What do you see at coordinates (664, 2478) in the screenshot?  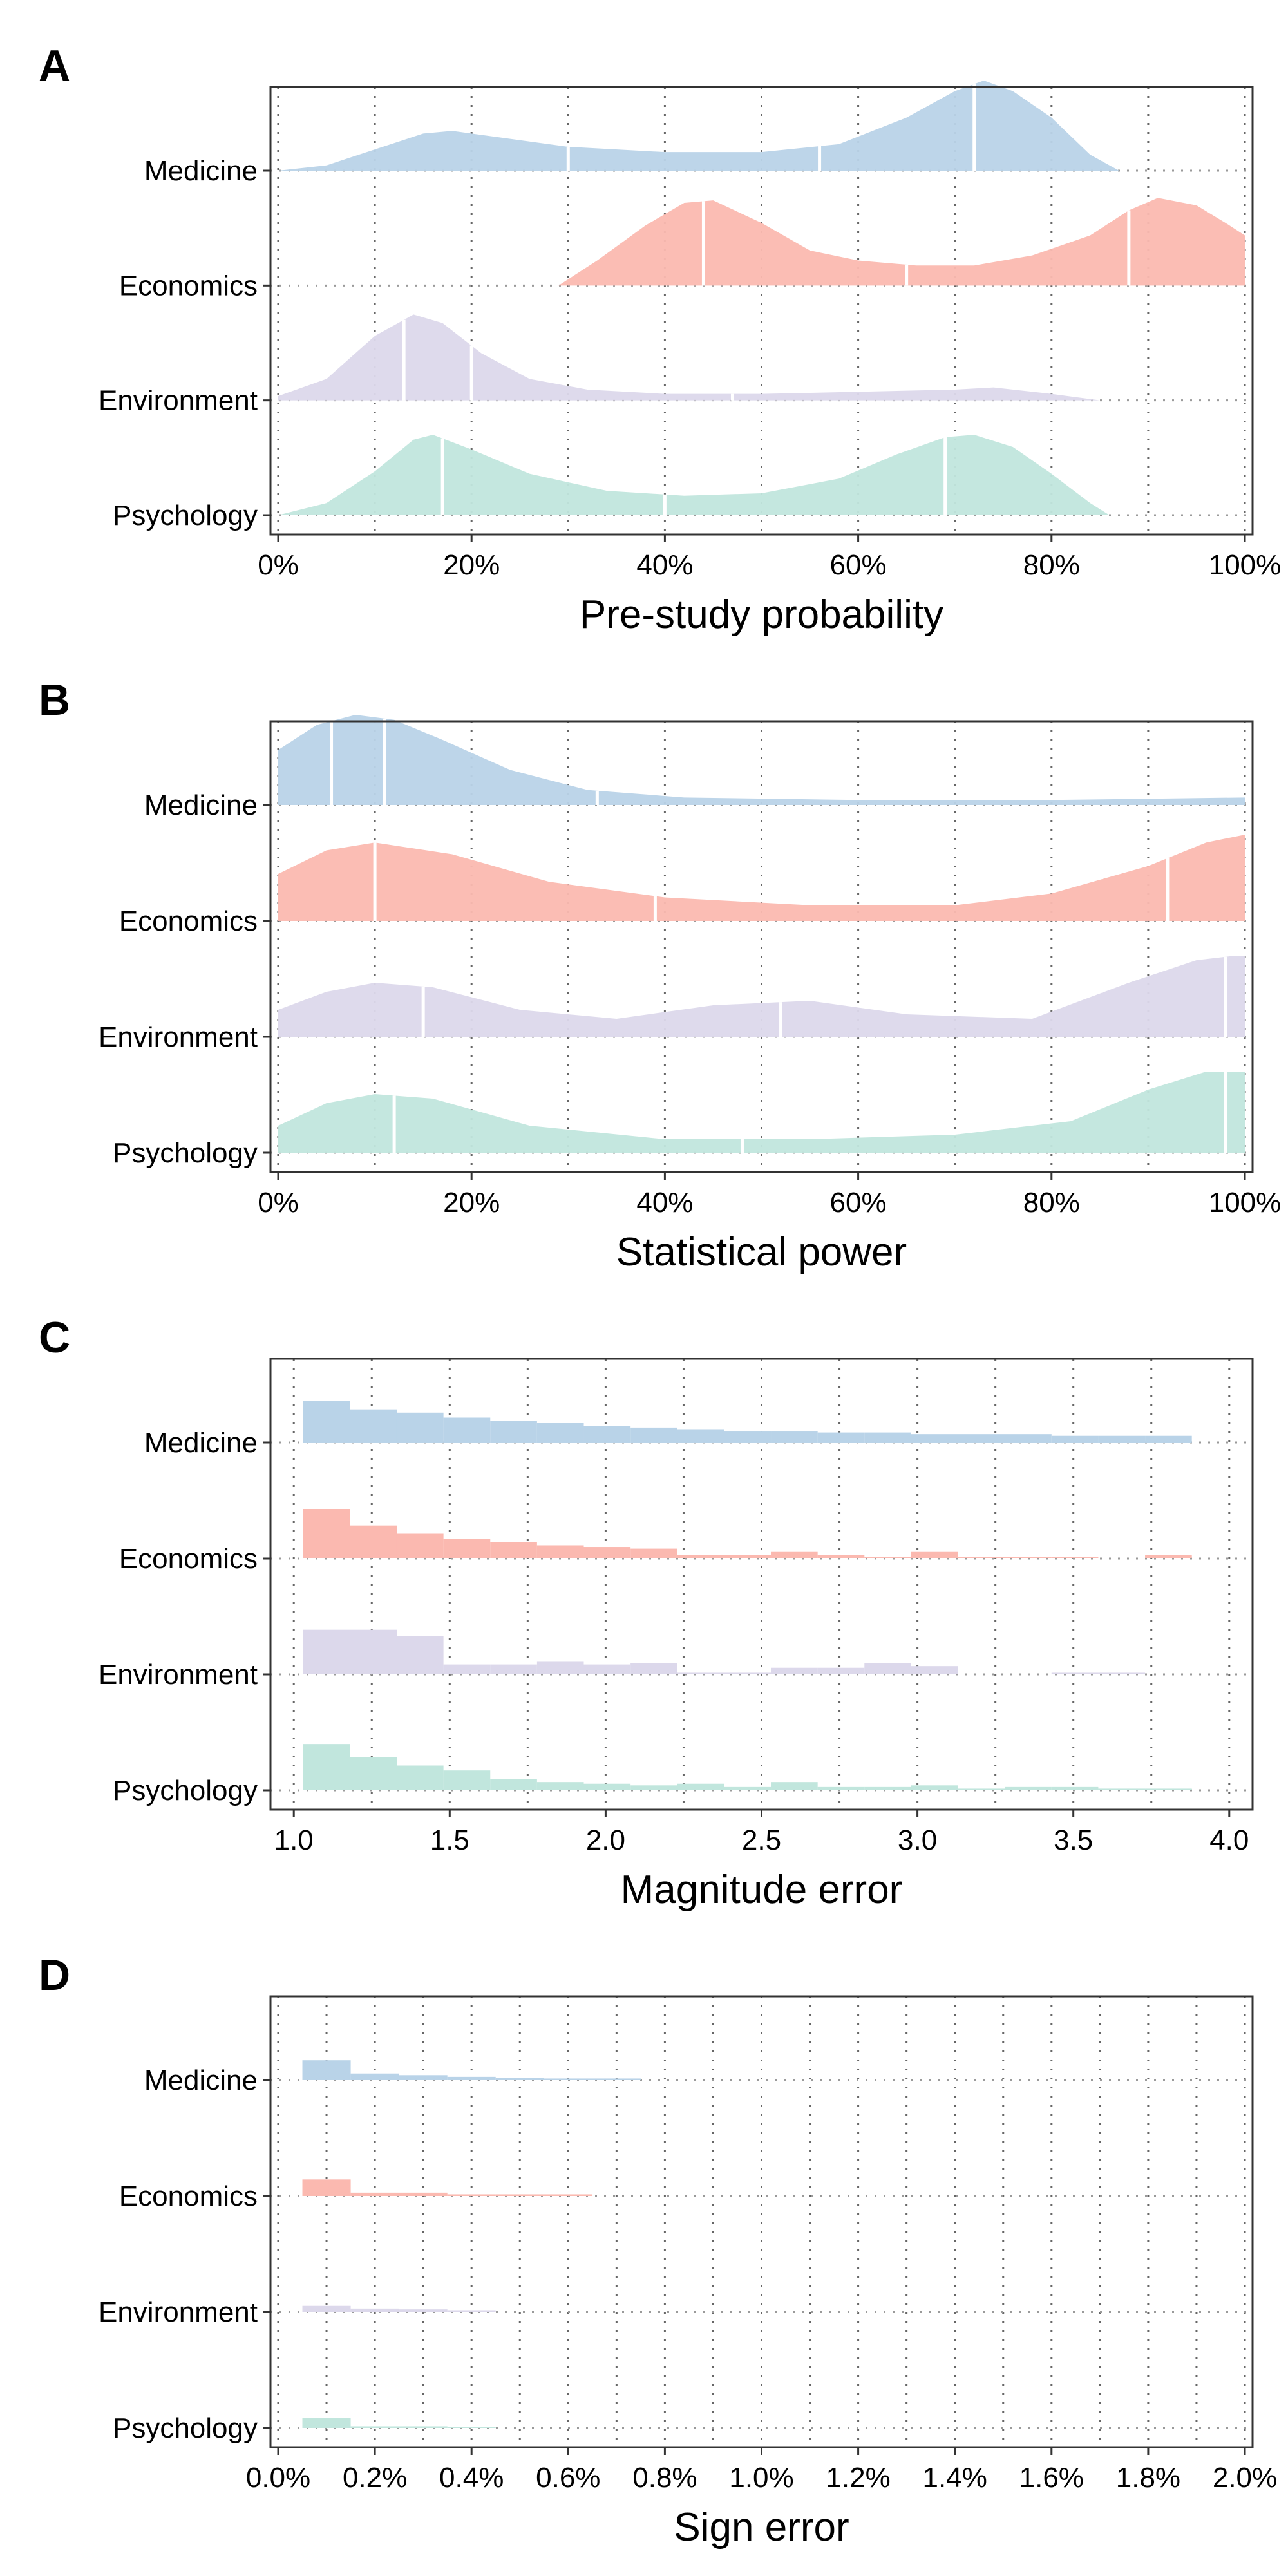 I see `x-tick-label: 0.8%` at bounding box center [664, 2478].